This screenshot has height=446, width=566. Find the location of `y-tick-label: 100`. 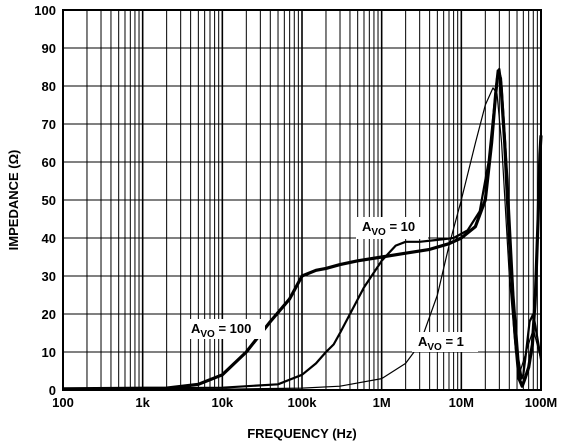

y-tick-label: 100 is located at coordinates (45, 10).